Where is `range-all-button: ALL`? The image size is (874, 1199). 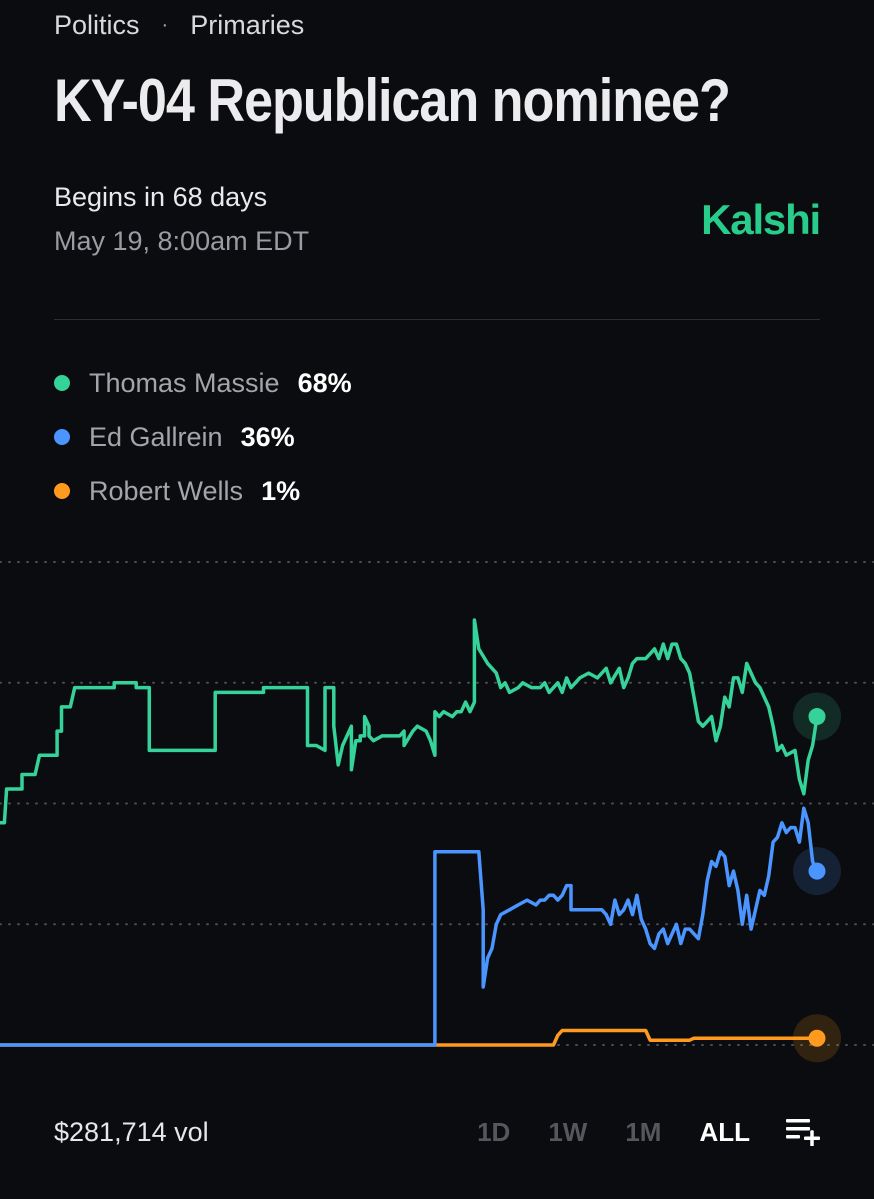 range-all-button: ALL is located at coordinates (724, 1131).